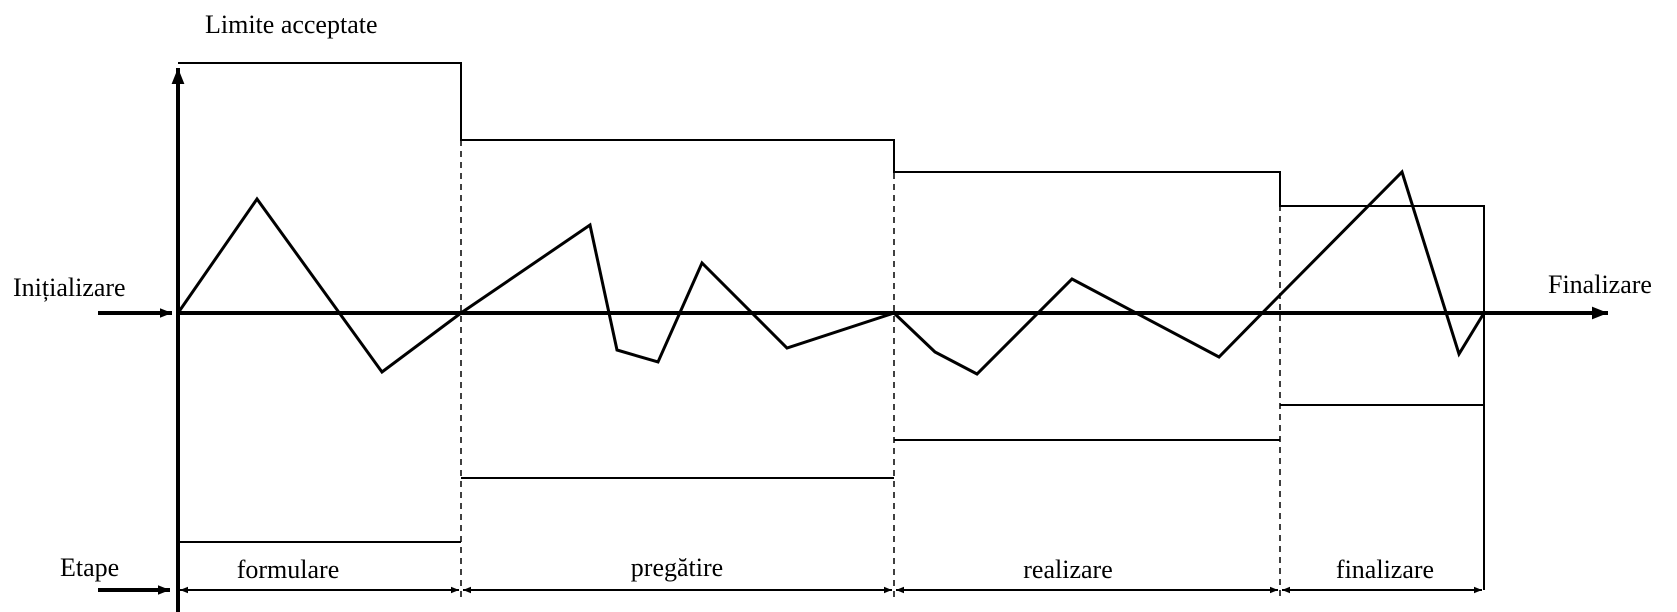 This screenshot has width=1677, height=612. I want to click on start-label: Inițializare, so click(69, 287).